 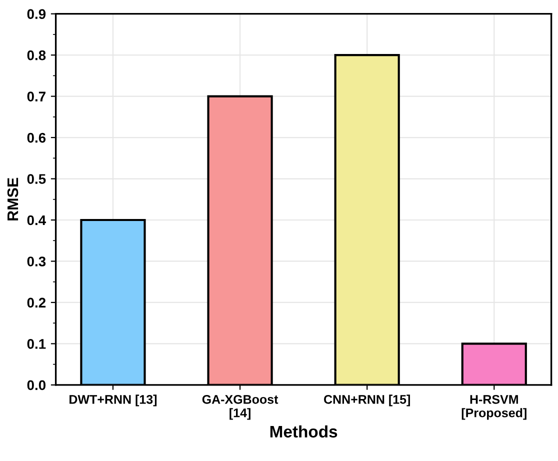 I want to click on y-tick-label: 0.3, so click(x=36, y=261).